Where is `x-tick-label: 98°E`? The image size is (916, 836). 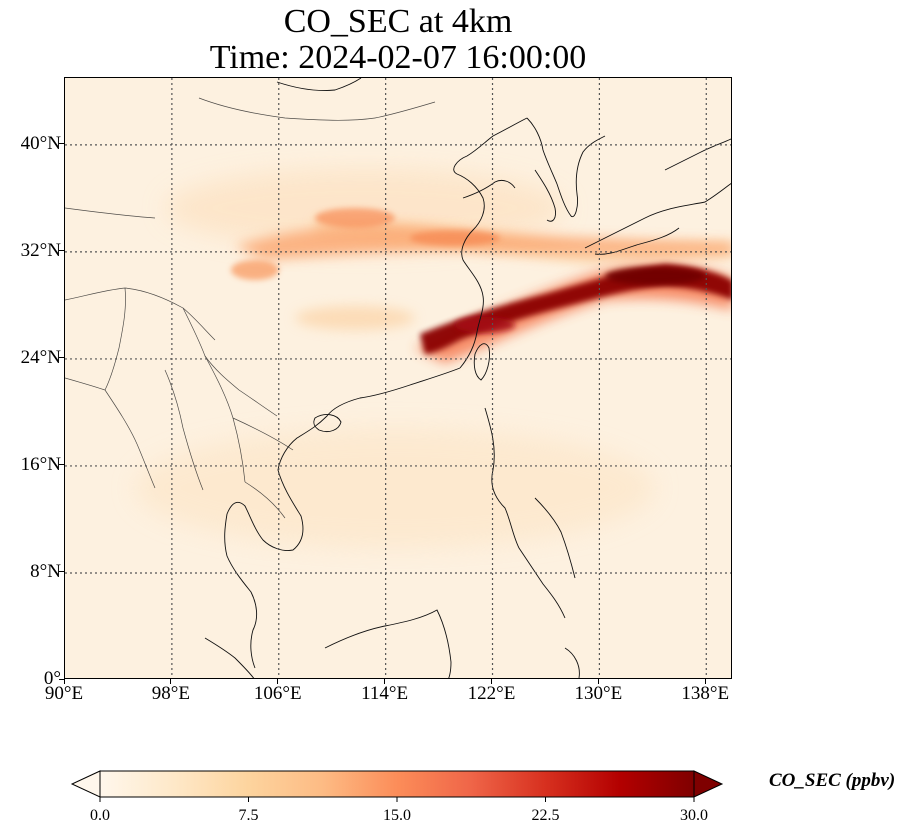 x-tick-label: 98°E is located at coordinates (170, 693).